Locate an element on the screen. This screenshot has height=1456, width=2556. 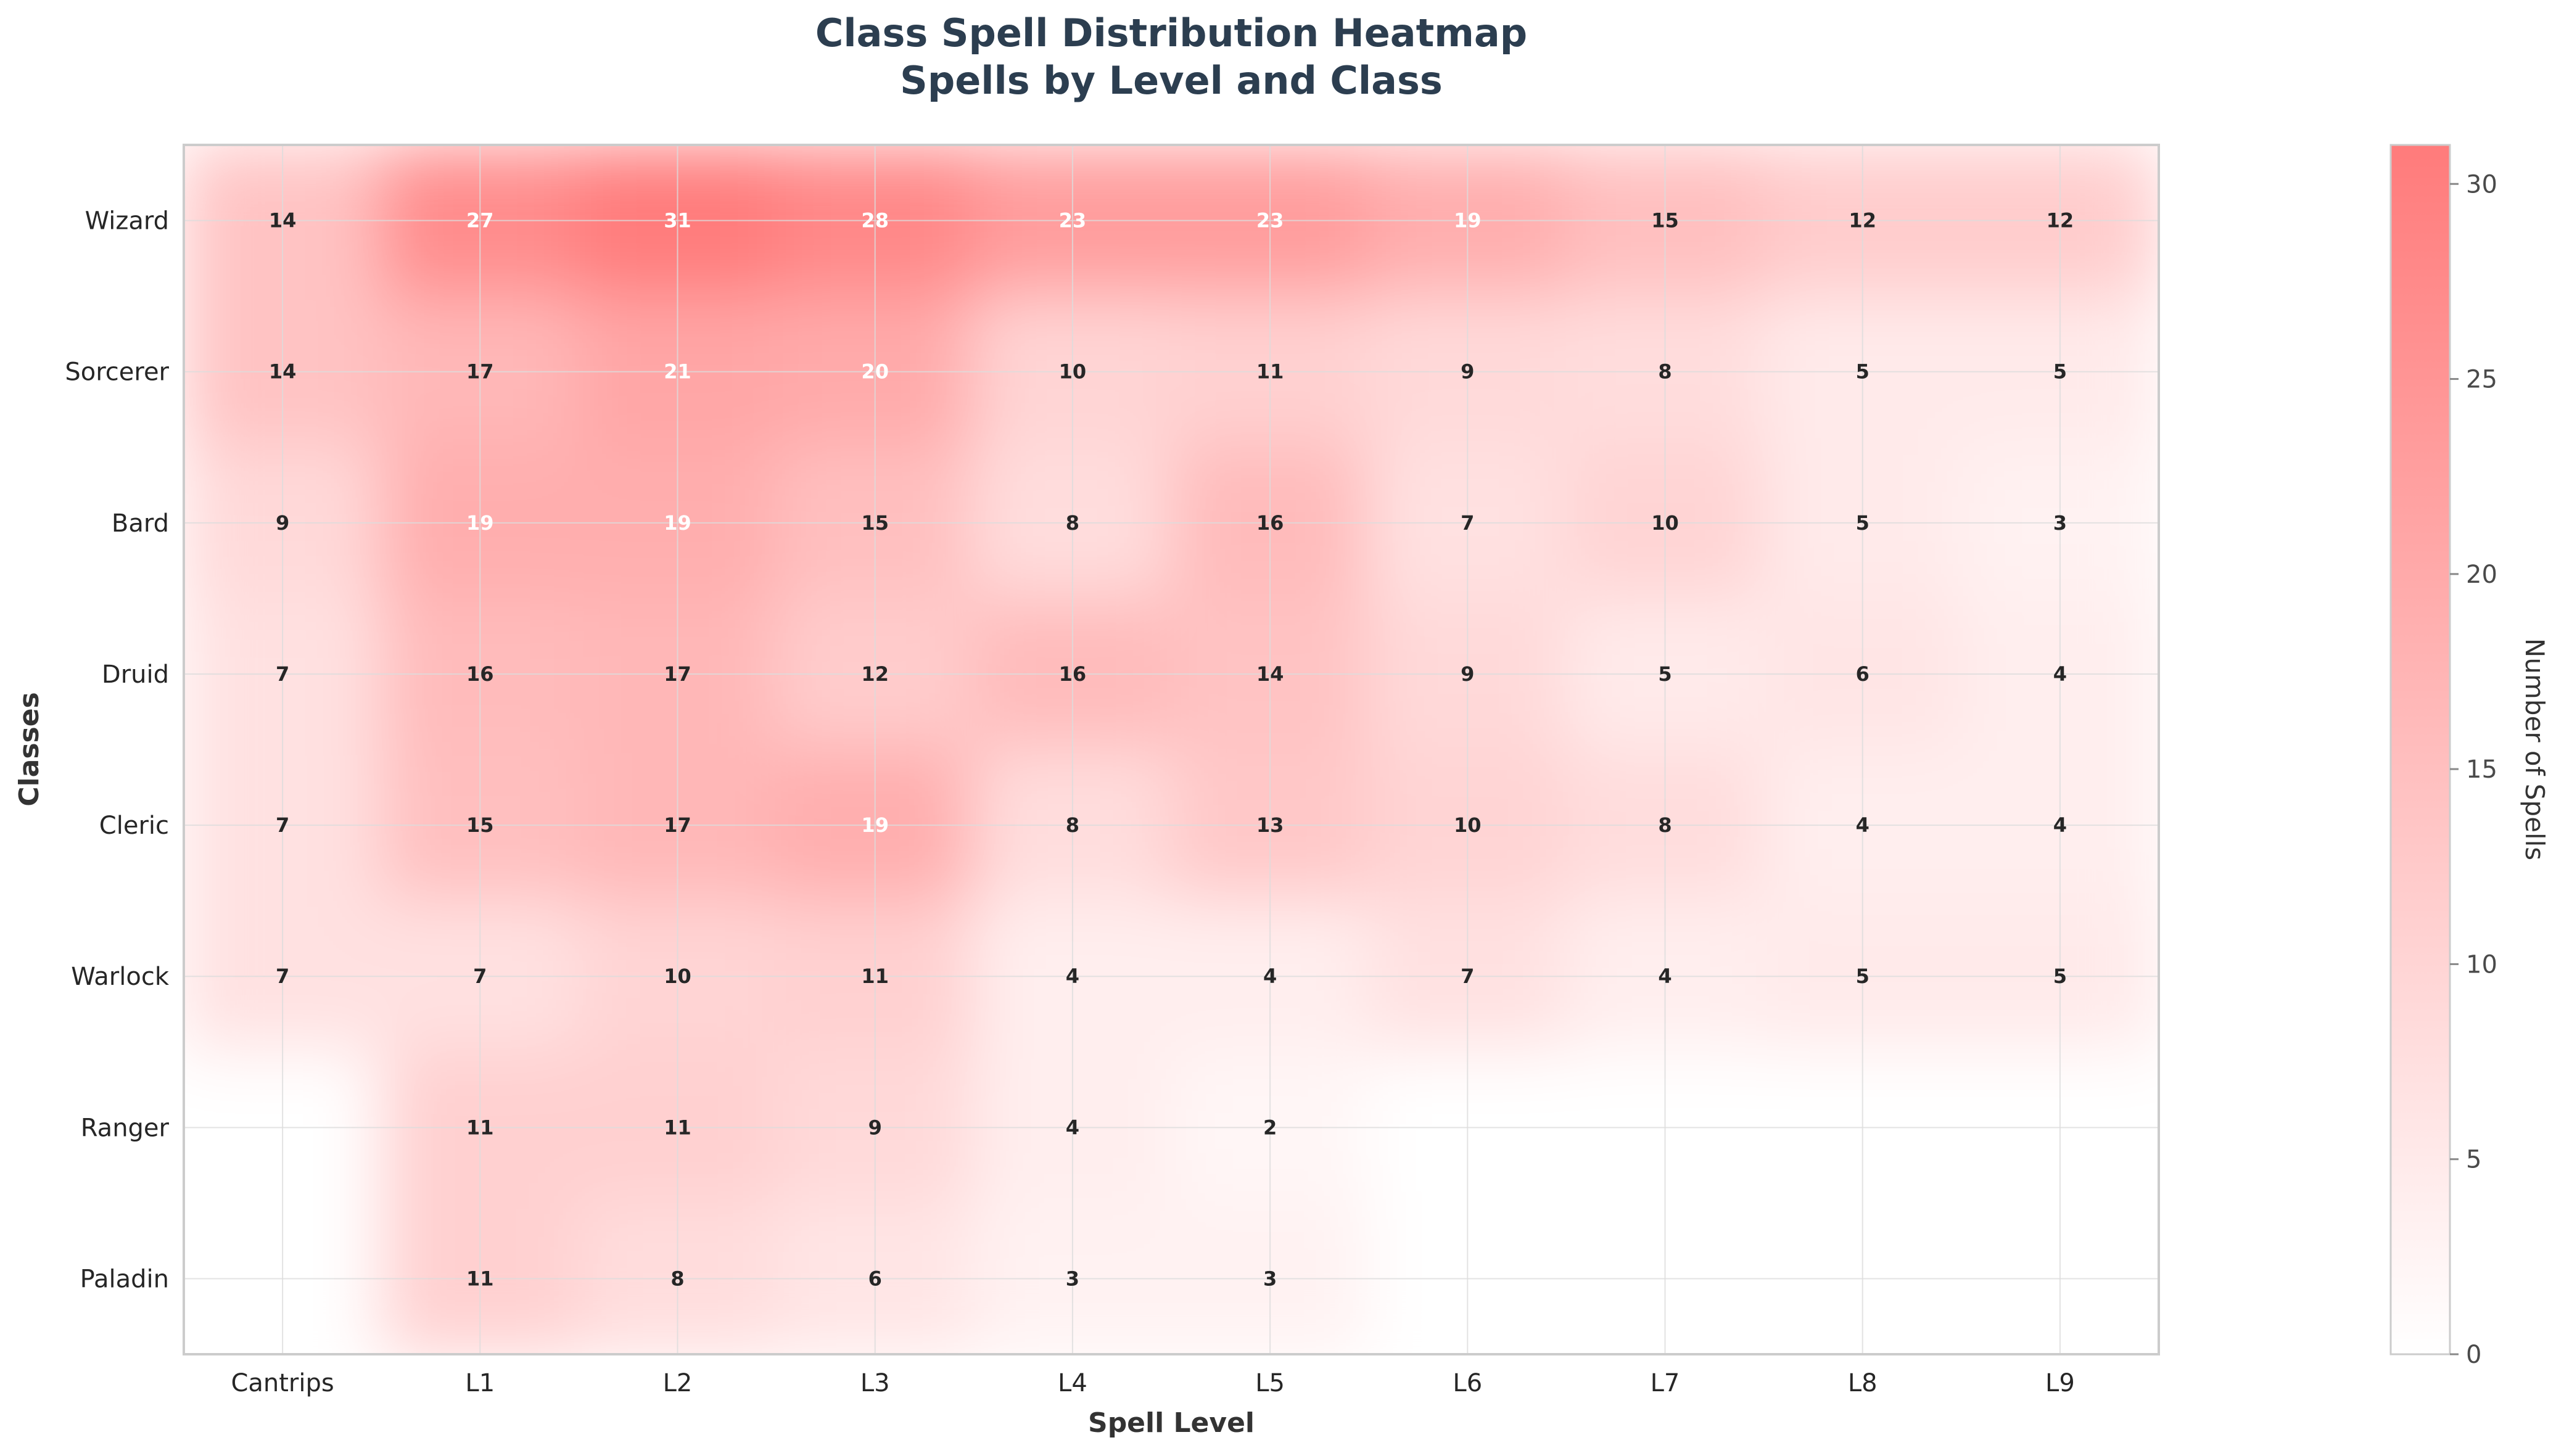
colorbar-ticks: 0 5 10 15 20 25 30 is located at coordinates (2474, 769).